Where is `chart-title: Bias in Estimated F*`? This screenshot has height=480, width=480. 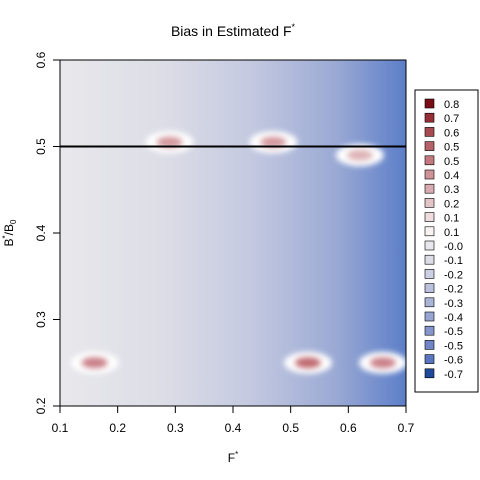
chart-title: Bias in Estimated F* is located at coordinates (233, 30).